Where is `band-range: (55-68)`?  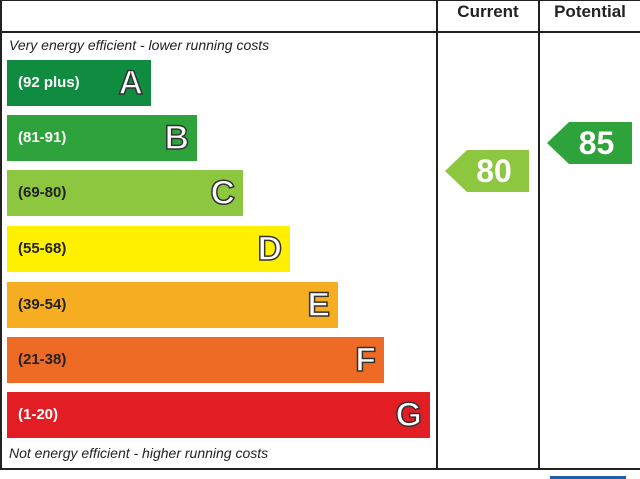
band-range: (55-68) is located at coordinates (42, 248).